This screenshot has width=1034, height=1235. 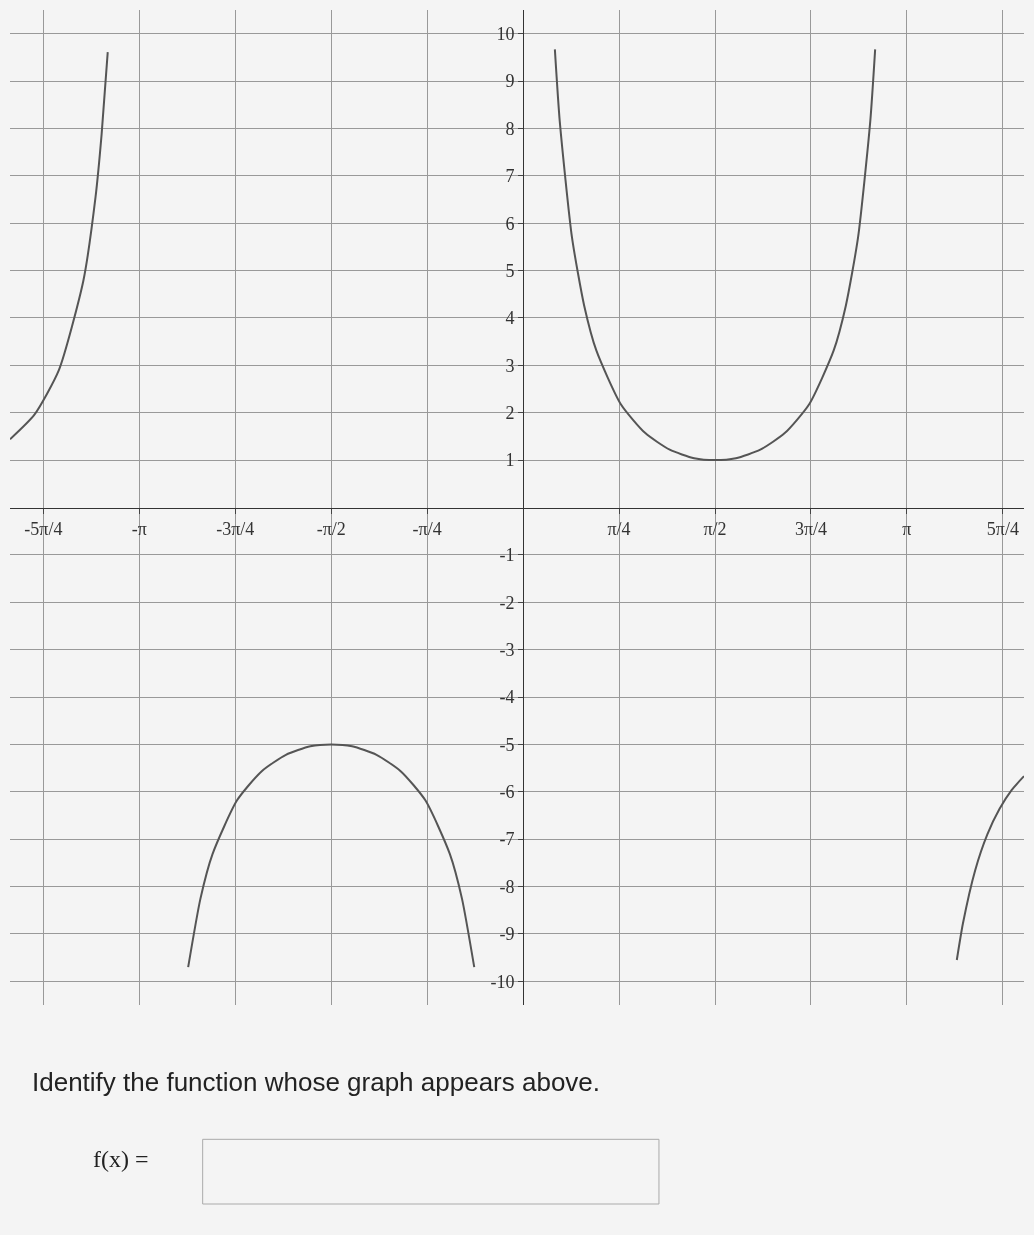 I want to click on y-tick-label: -1, so click(x=507, y=555).